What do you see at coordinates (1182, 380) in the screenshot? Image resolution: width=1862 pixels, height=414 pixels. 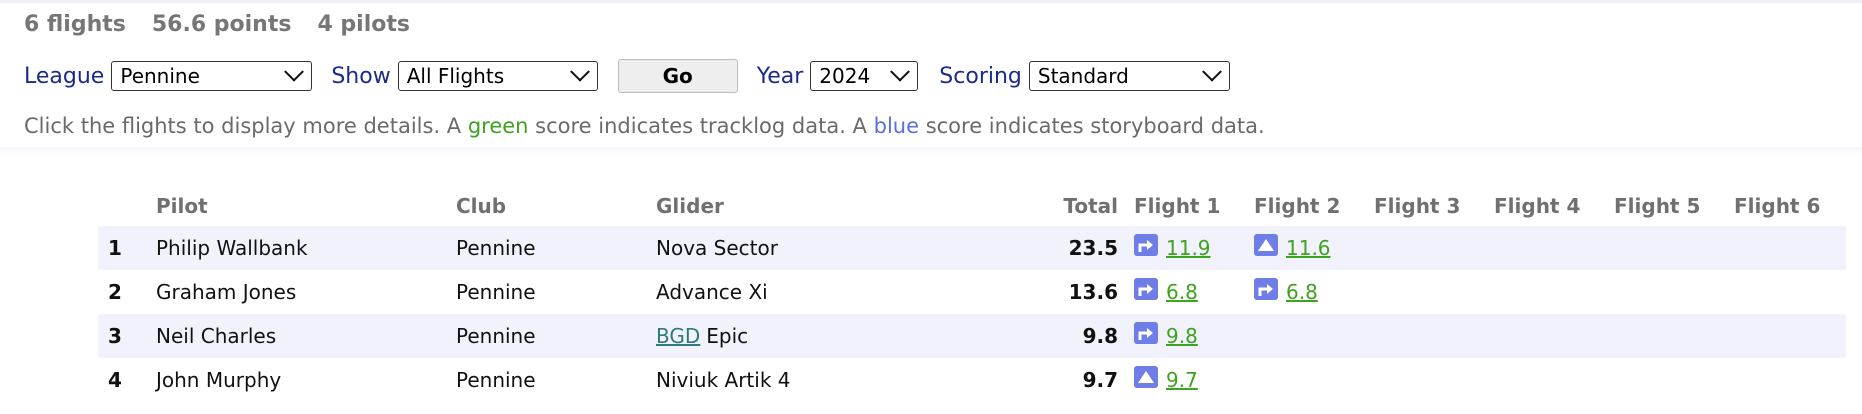 I see `flight-score-link: 9.7` at bounding box center [1182, 380].